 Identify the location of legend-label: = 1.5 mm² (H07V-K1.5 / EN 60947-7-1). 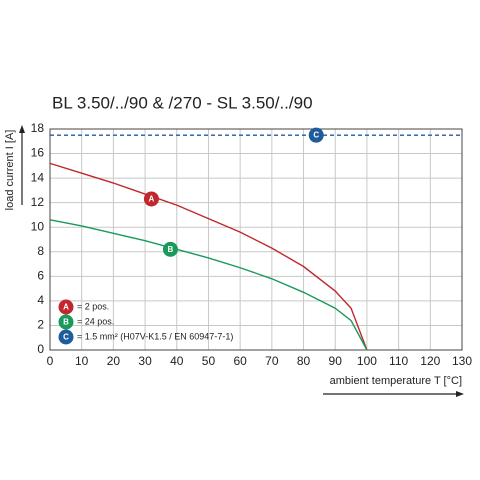
(155, 336).